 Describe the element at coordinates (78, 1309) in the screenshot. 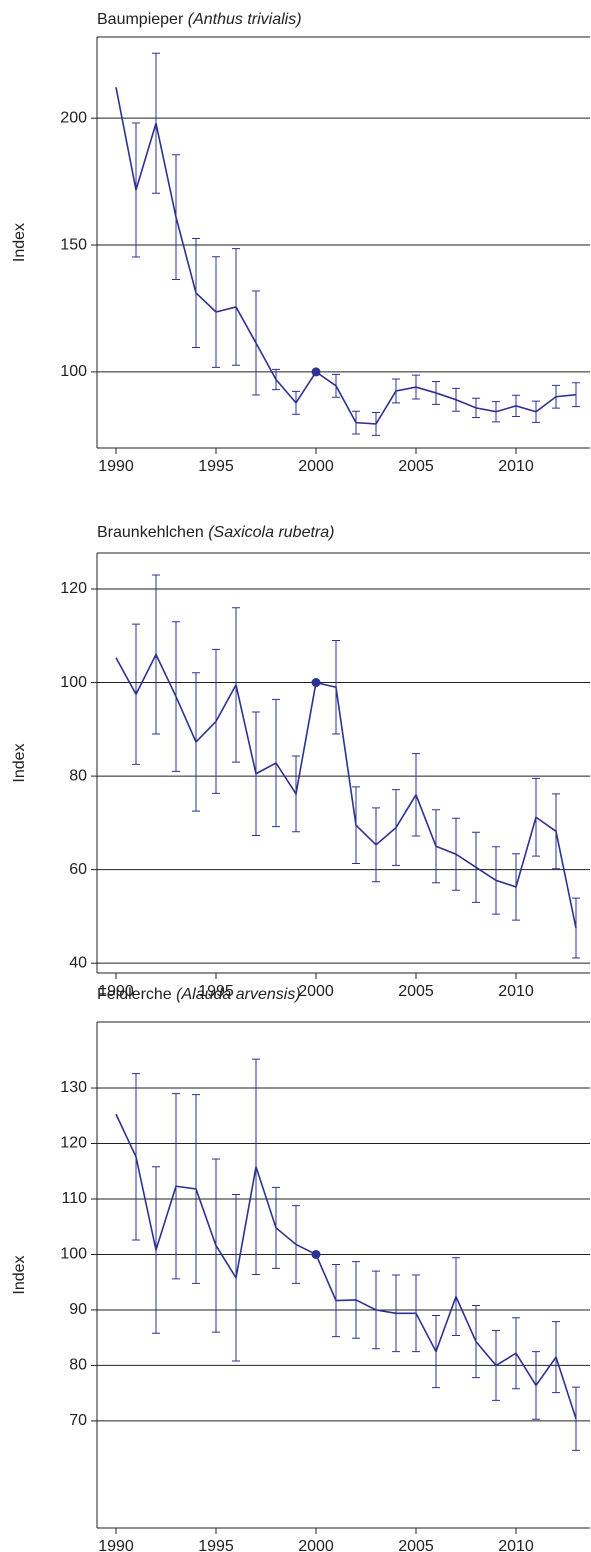

I see `y-tick-label: 90` at that location.